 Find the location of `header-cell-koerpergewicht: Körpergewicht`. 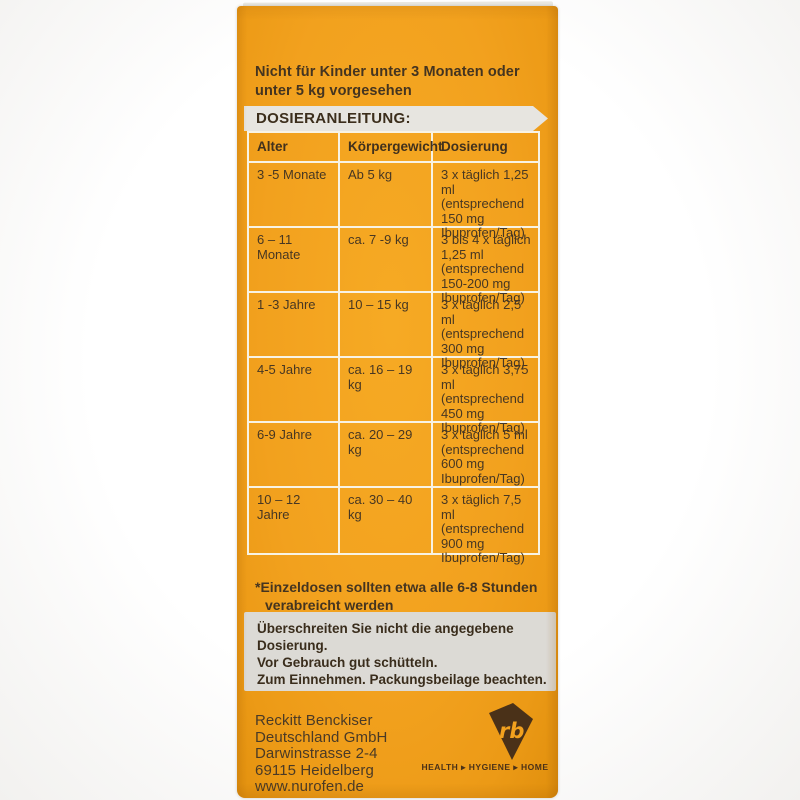

header-cell-koerpergewicht: Körpergewicht is located at coordinates (391, 147).